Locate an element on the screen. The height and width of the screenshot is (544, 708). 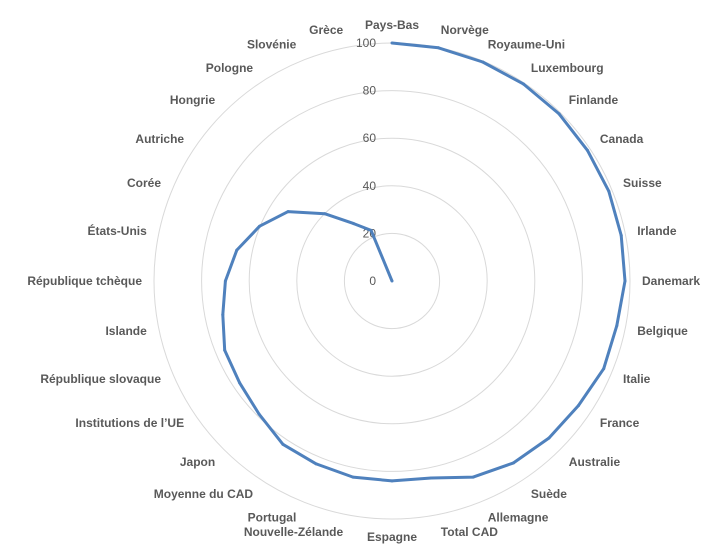
category-label: Portugal is located at coordinates (272, 518).